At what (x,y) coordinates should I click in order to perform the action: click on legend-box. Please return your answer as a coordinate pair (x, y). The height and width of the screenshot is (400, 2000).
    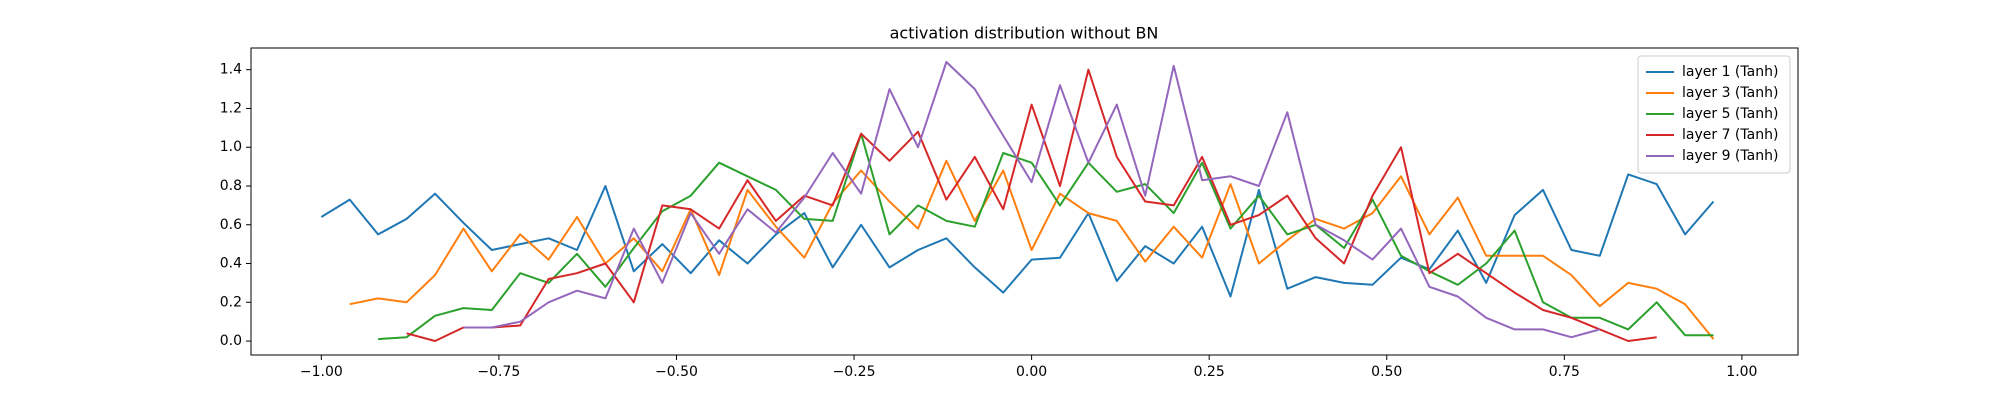
    Looking at the image, I should click on (1714, 114).